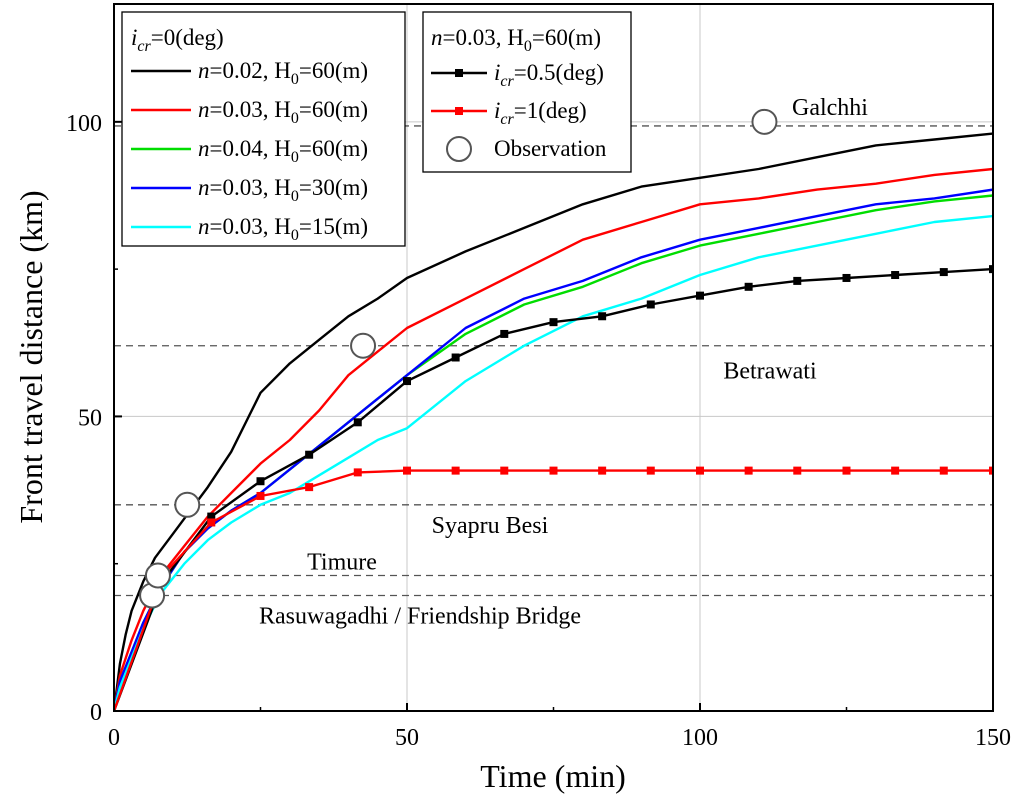 This screenshot has width=1019, height=801. I want to click on legend-box-initial, so click(263, 129).